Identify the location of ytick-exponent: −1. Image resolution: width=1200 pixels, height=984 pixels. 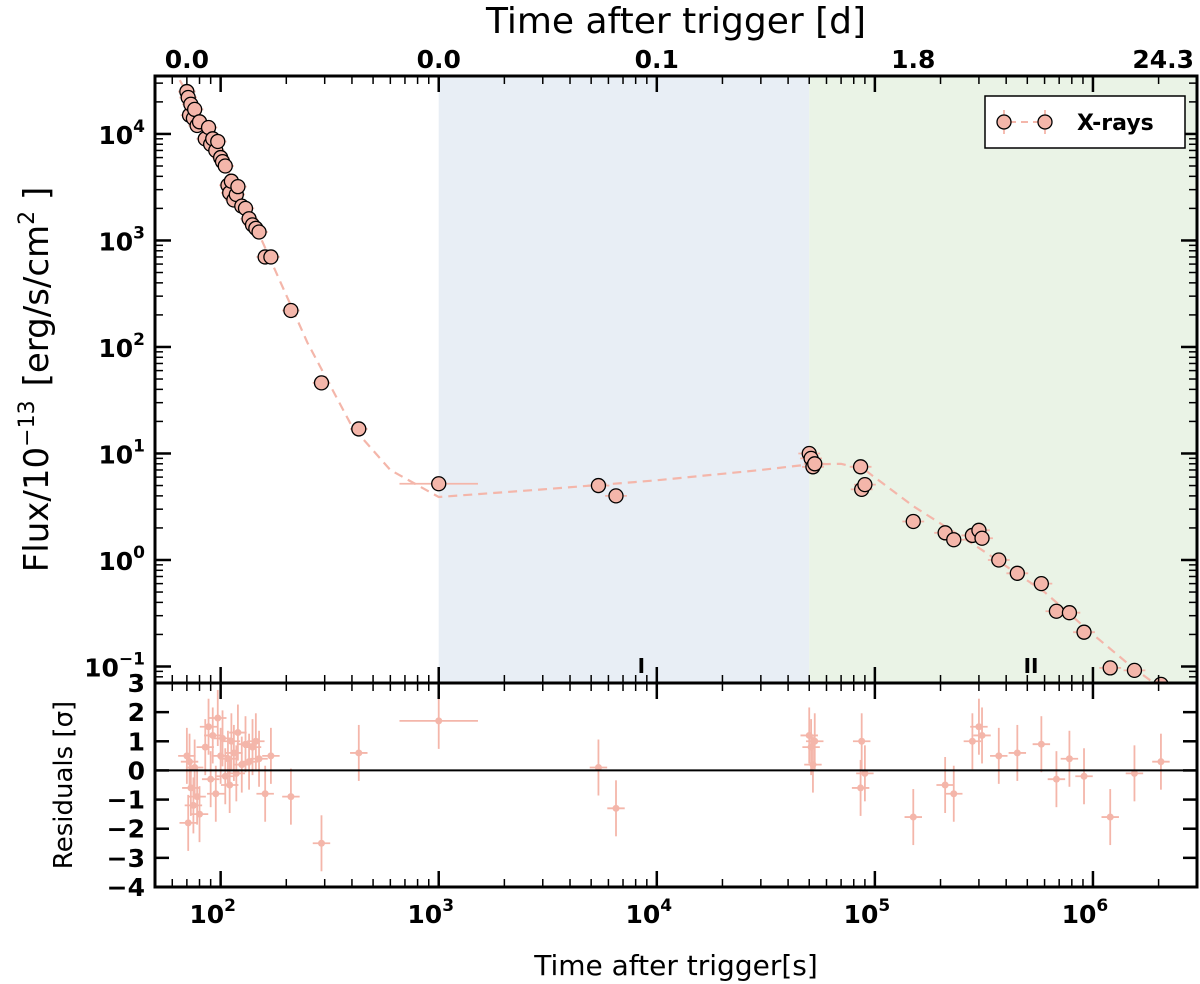
(132, 660).